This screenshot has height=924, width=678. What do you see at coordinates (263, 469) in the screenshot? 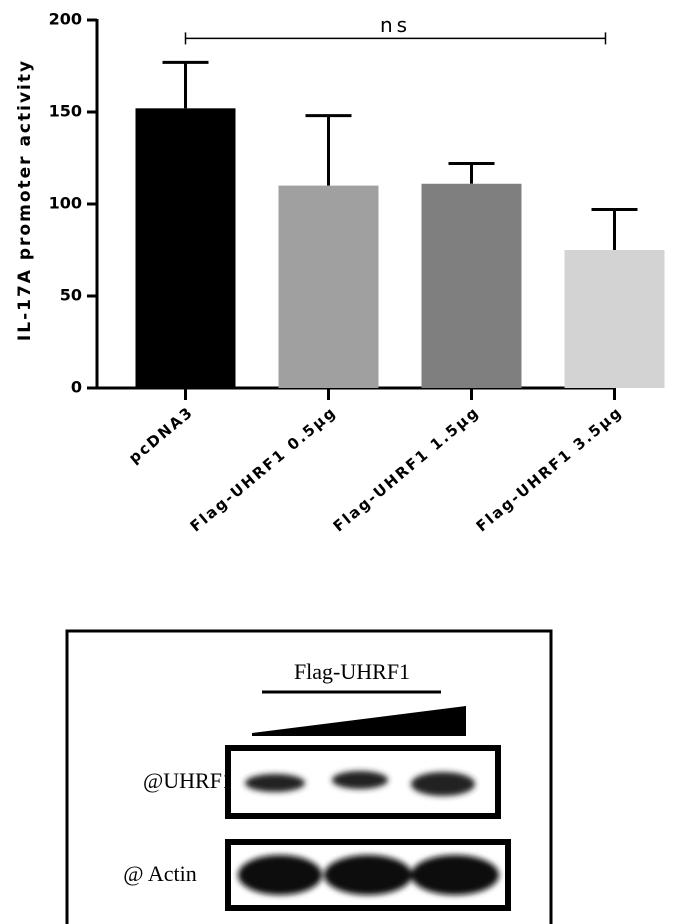
I see `x-tick-label: Flag-UHRF1 0.5μg` at bounding box center [263, 469].